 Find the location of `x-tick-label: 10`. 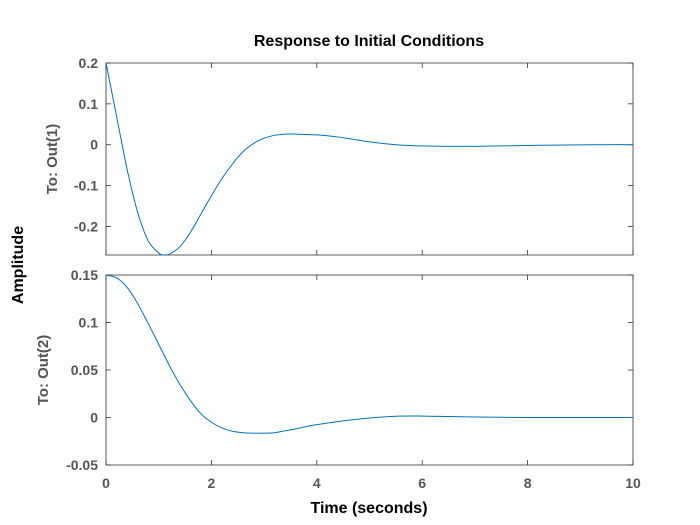

x-tick-label: 10 is located at coordinates (633, 483).